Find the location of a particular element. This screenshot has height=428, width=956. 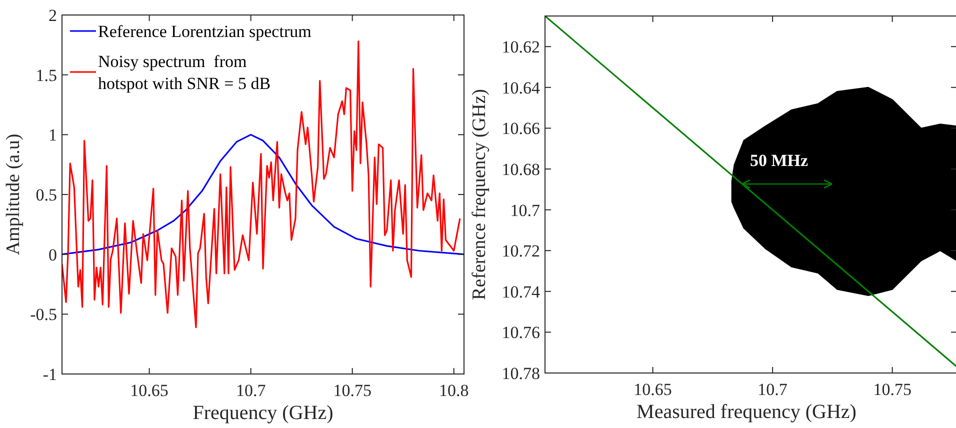

y-tick-label: 1 is located at coordinates (52, 135).